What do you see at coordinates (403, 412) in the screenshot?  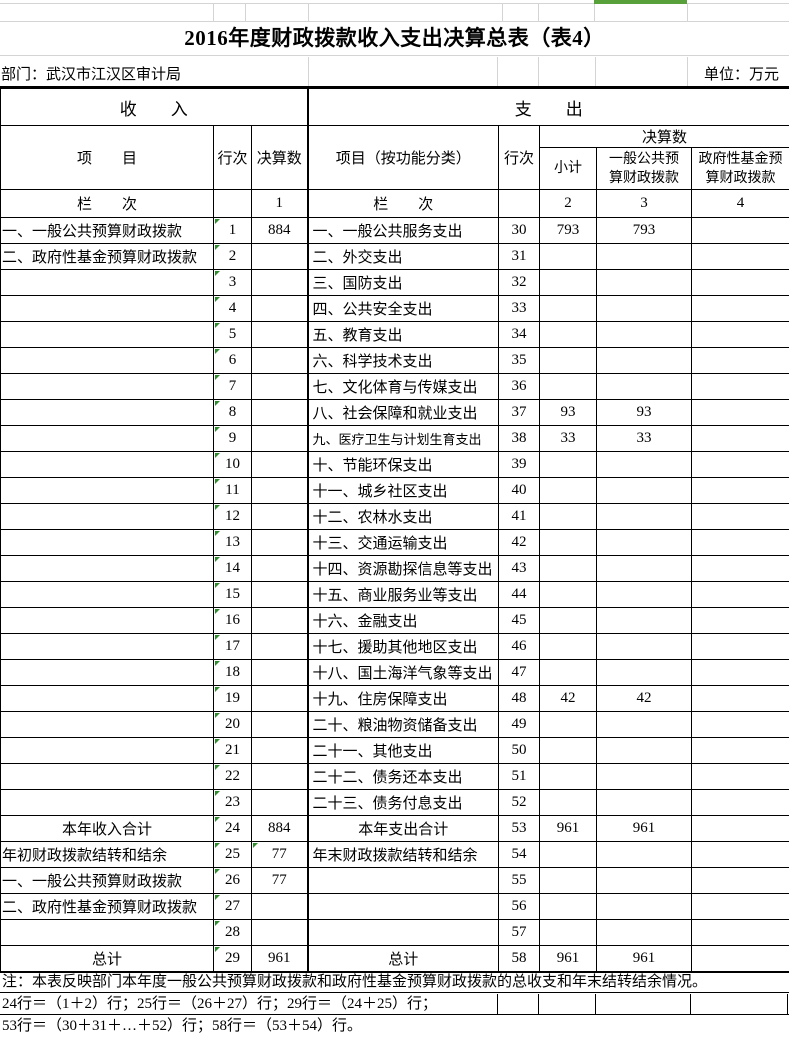 I see `expense-item-cell: 八、社会保障和就业支出` at bounding box center [403, 412].